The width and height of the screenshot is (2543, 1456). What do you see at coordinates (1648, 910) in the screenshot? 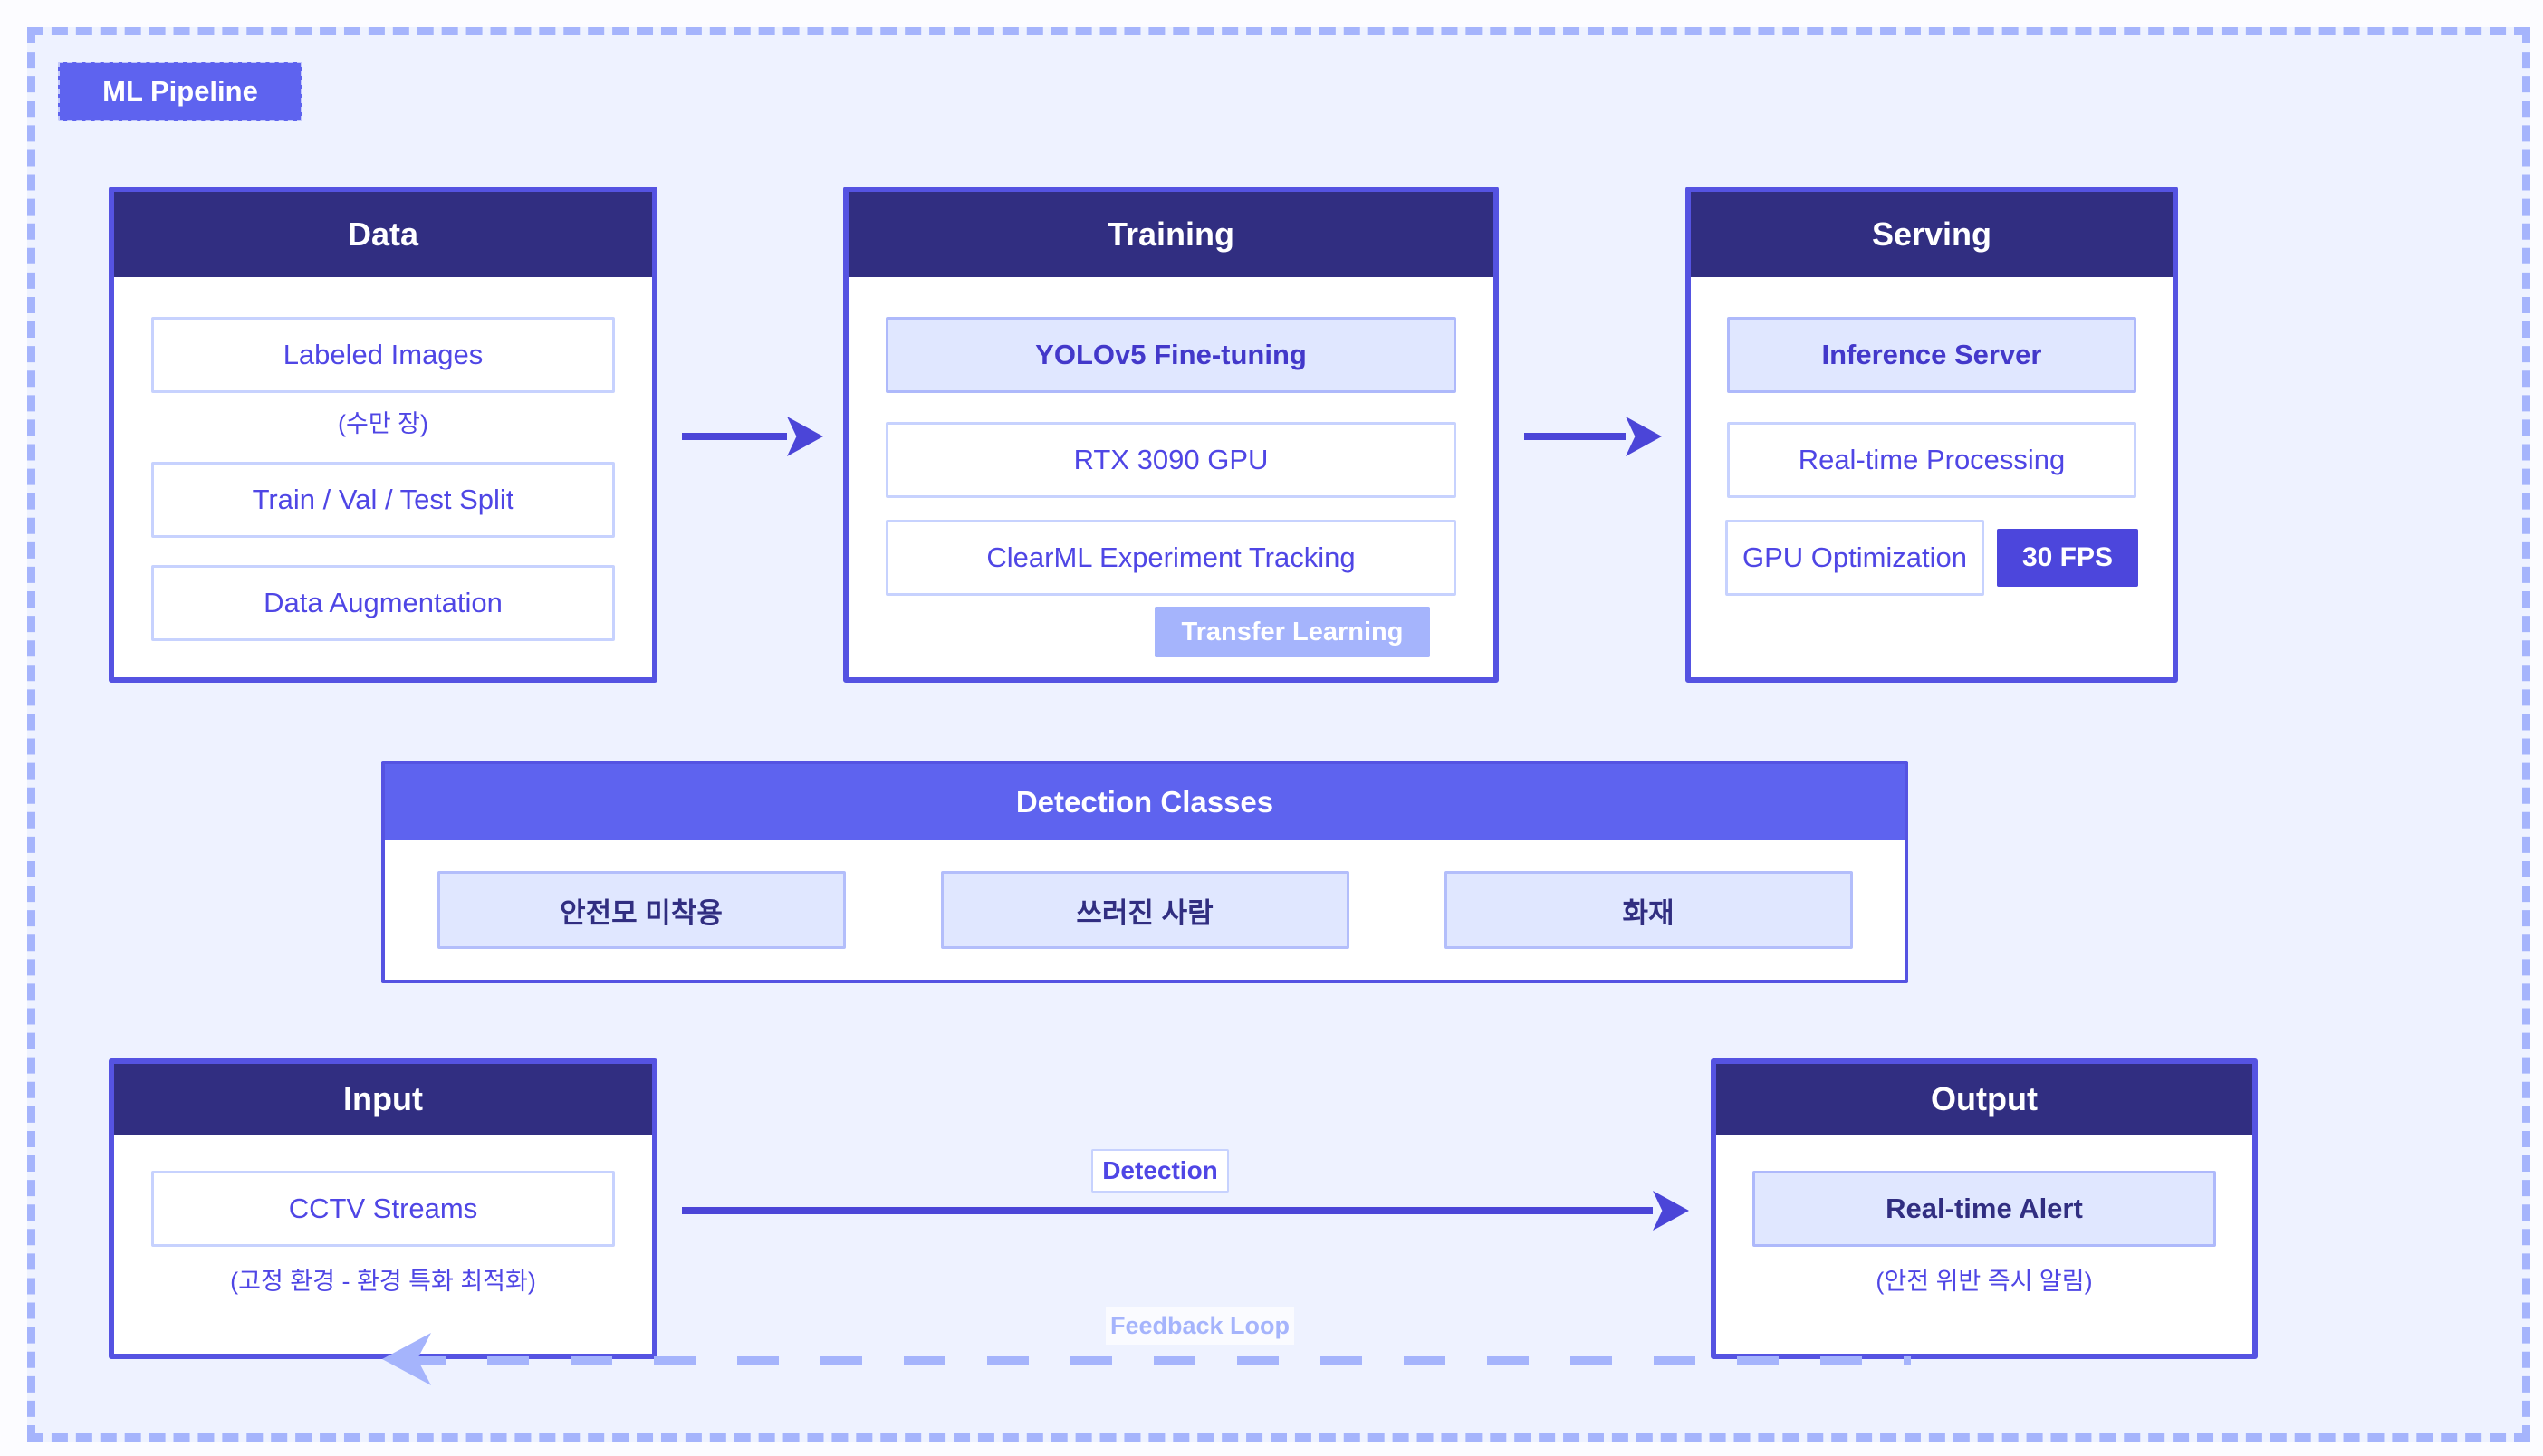
I see `class-chip-fire: 화재` at bounding box center [1648, 910].